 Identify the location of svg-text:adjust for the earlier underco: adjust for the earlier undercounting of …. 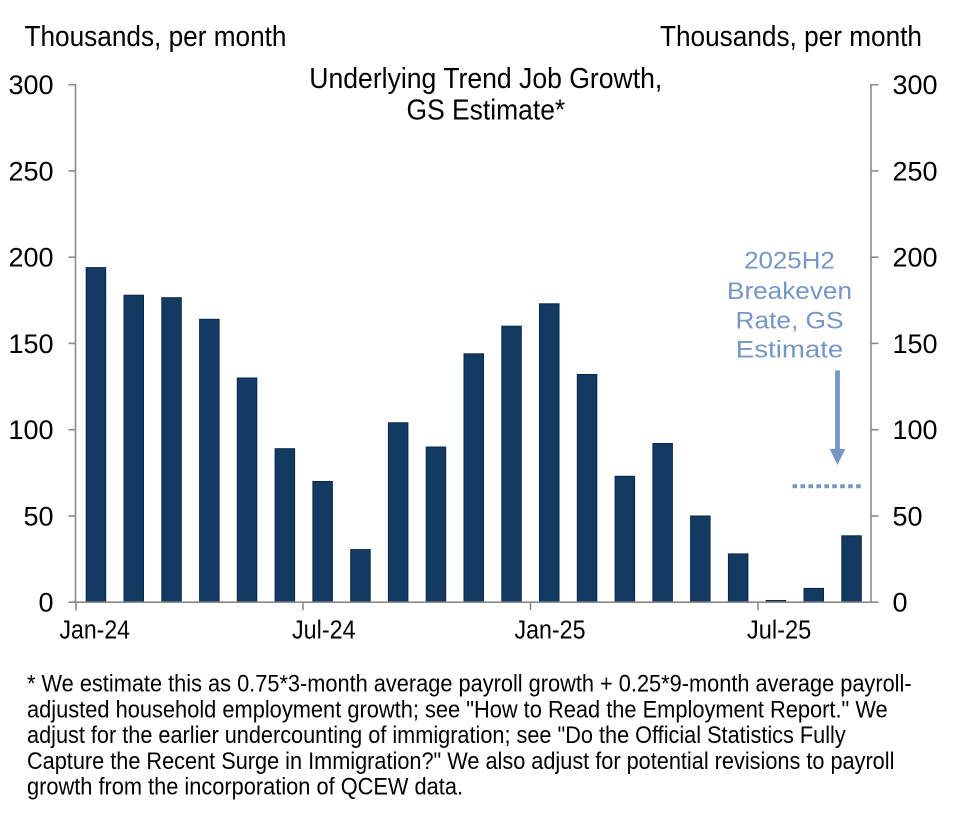
(436, 735).